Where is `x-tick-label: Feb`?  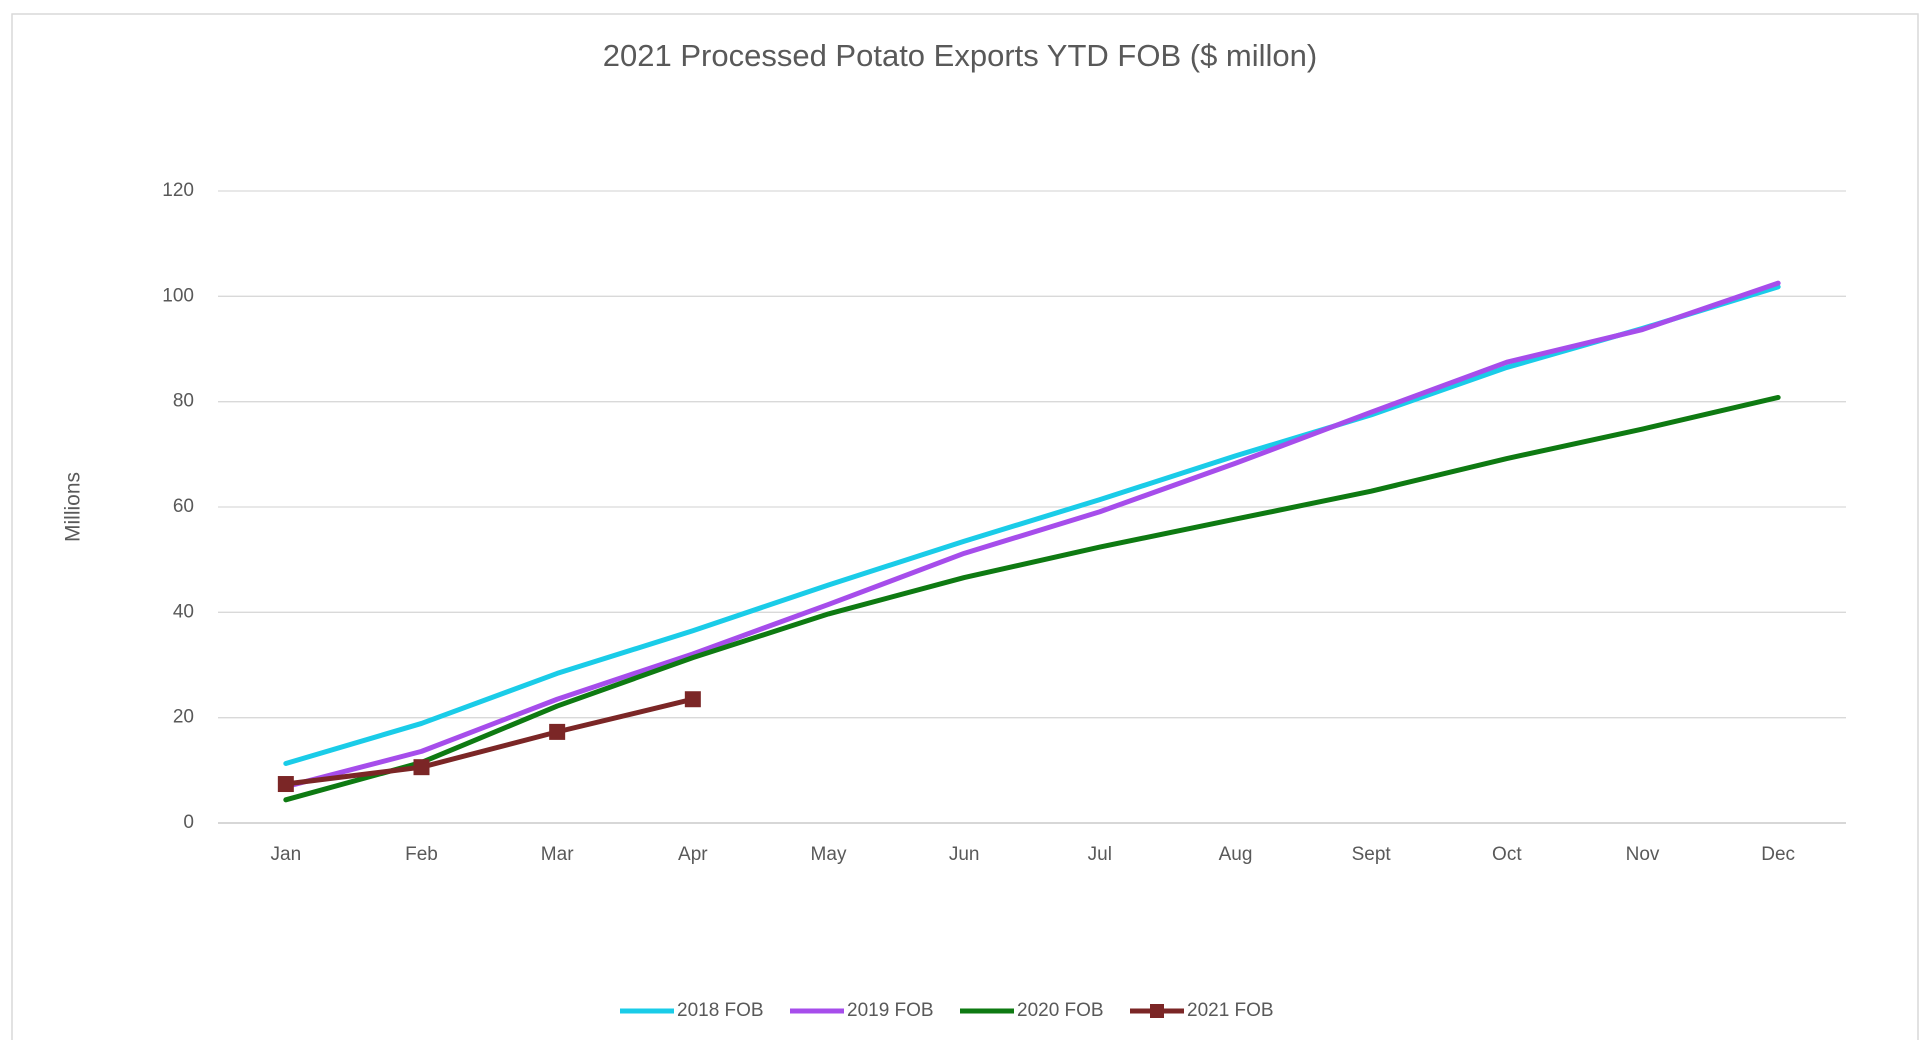
x-tick-label: Feb is located at coordinates (421, 854).